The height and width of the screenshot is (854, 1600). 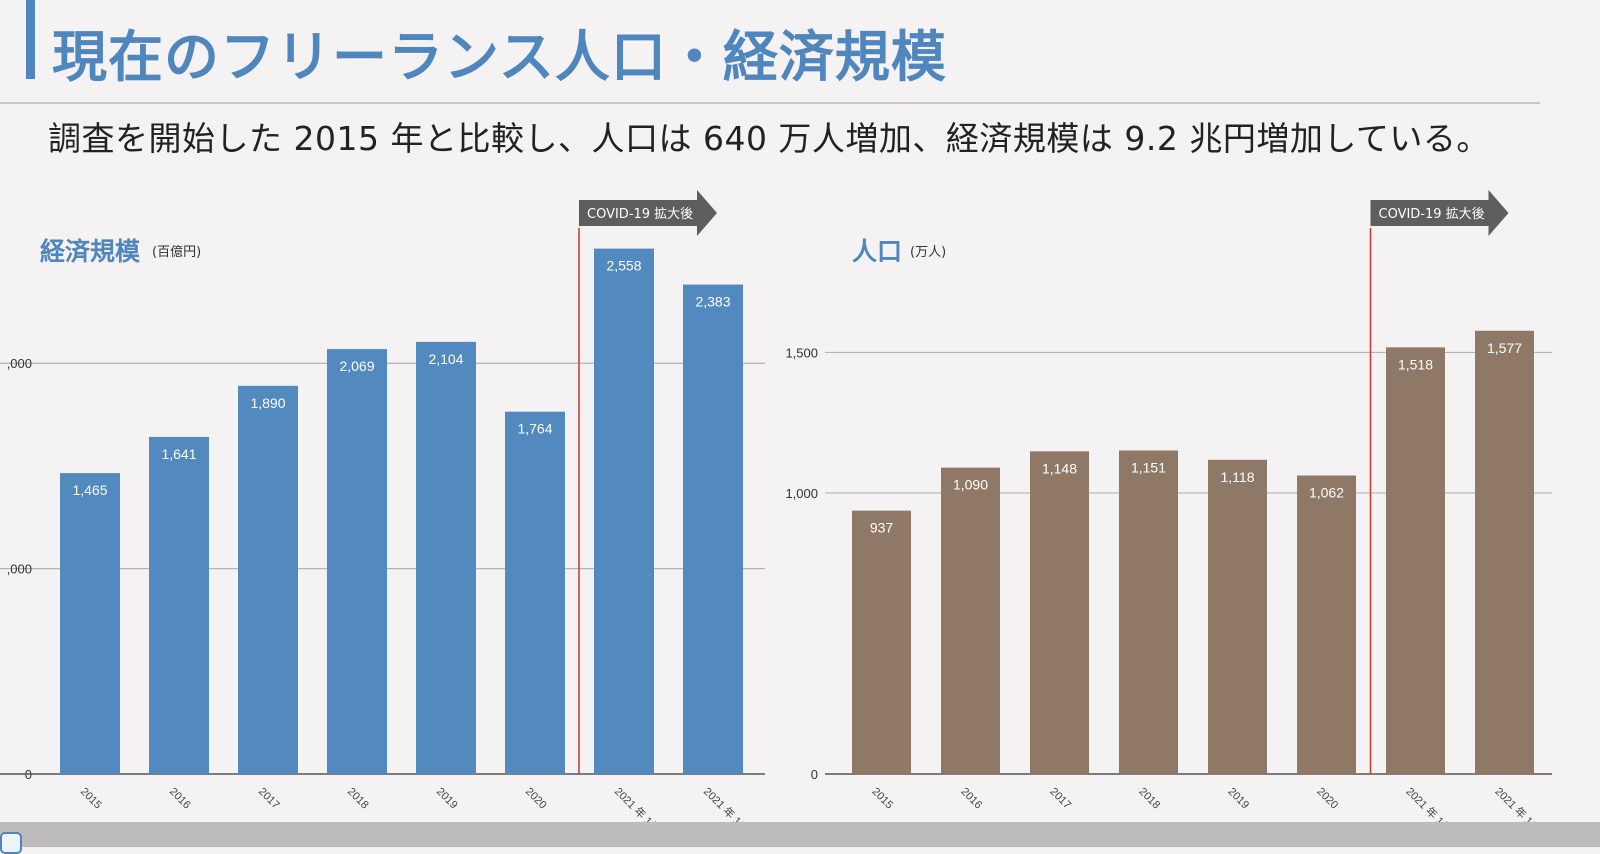 I want to click on chart-title: 経済規模, so click(x=90, y=251).